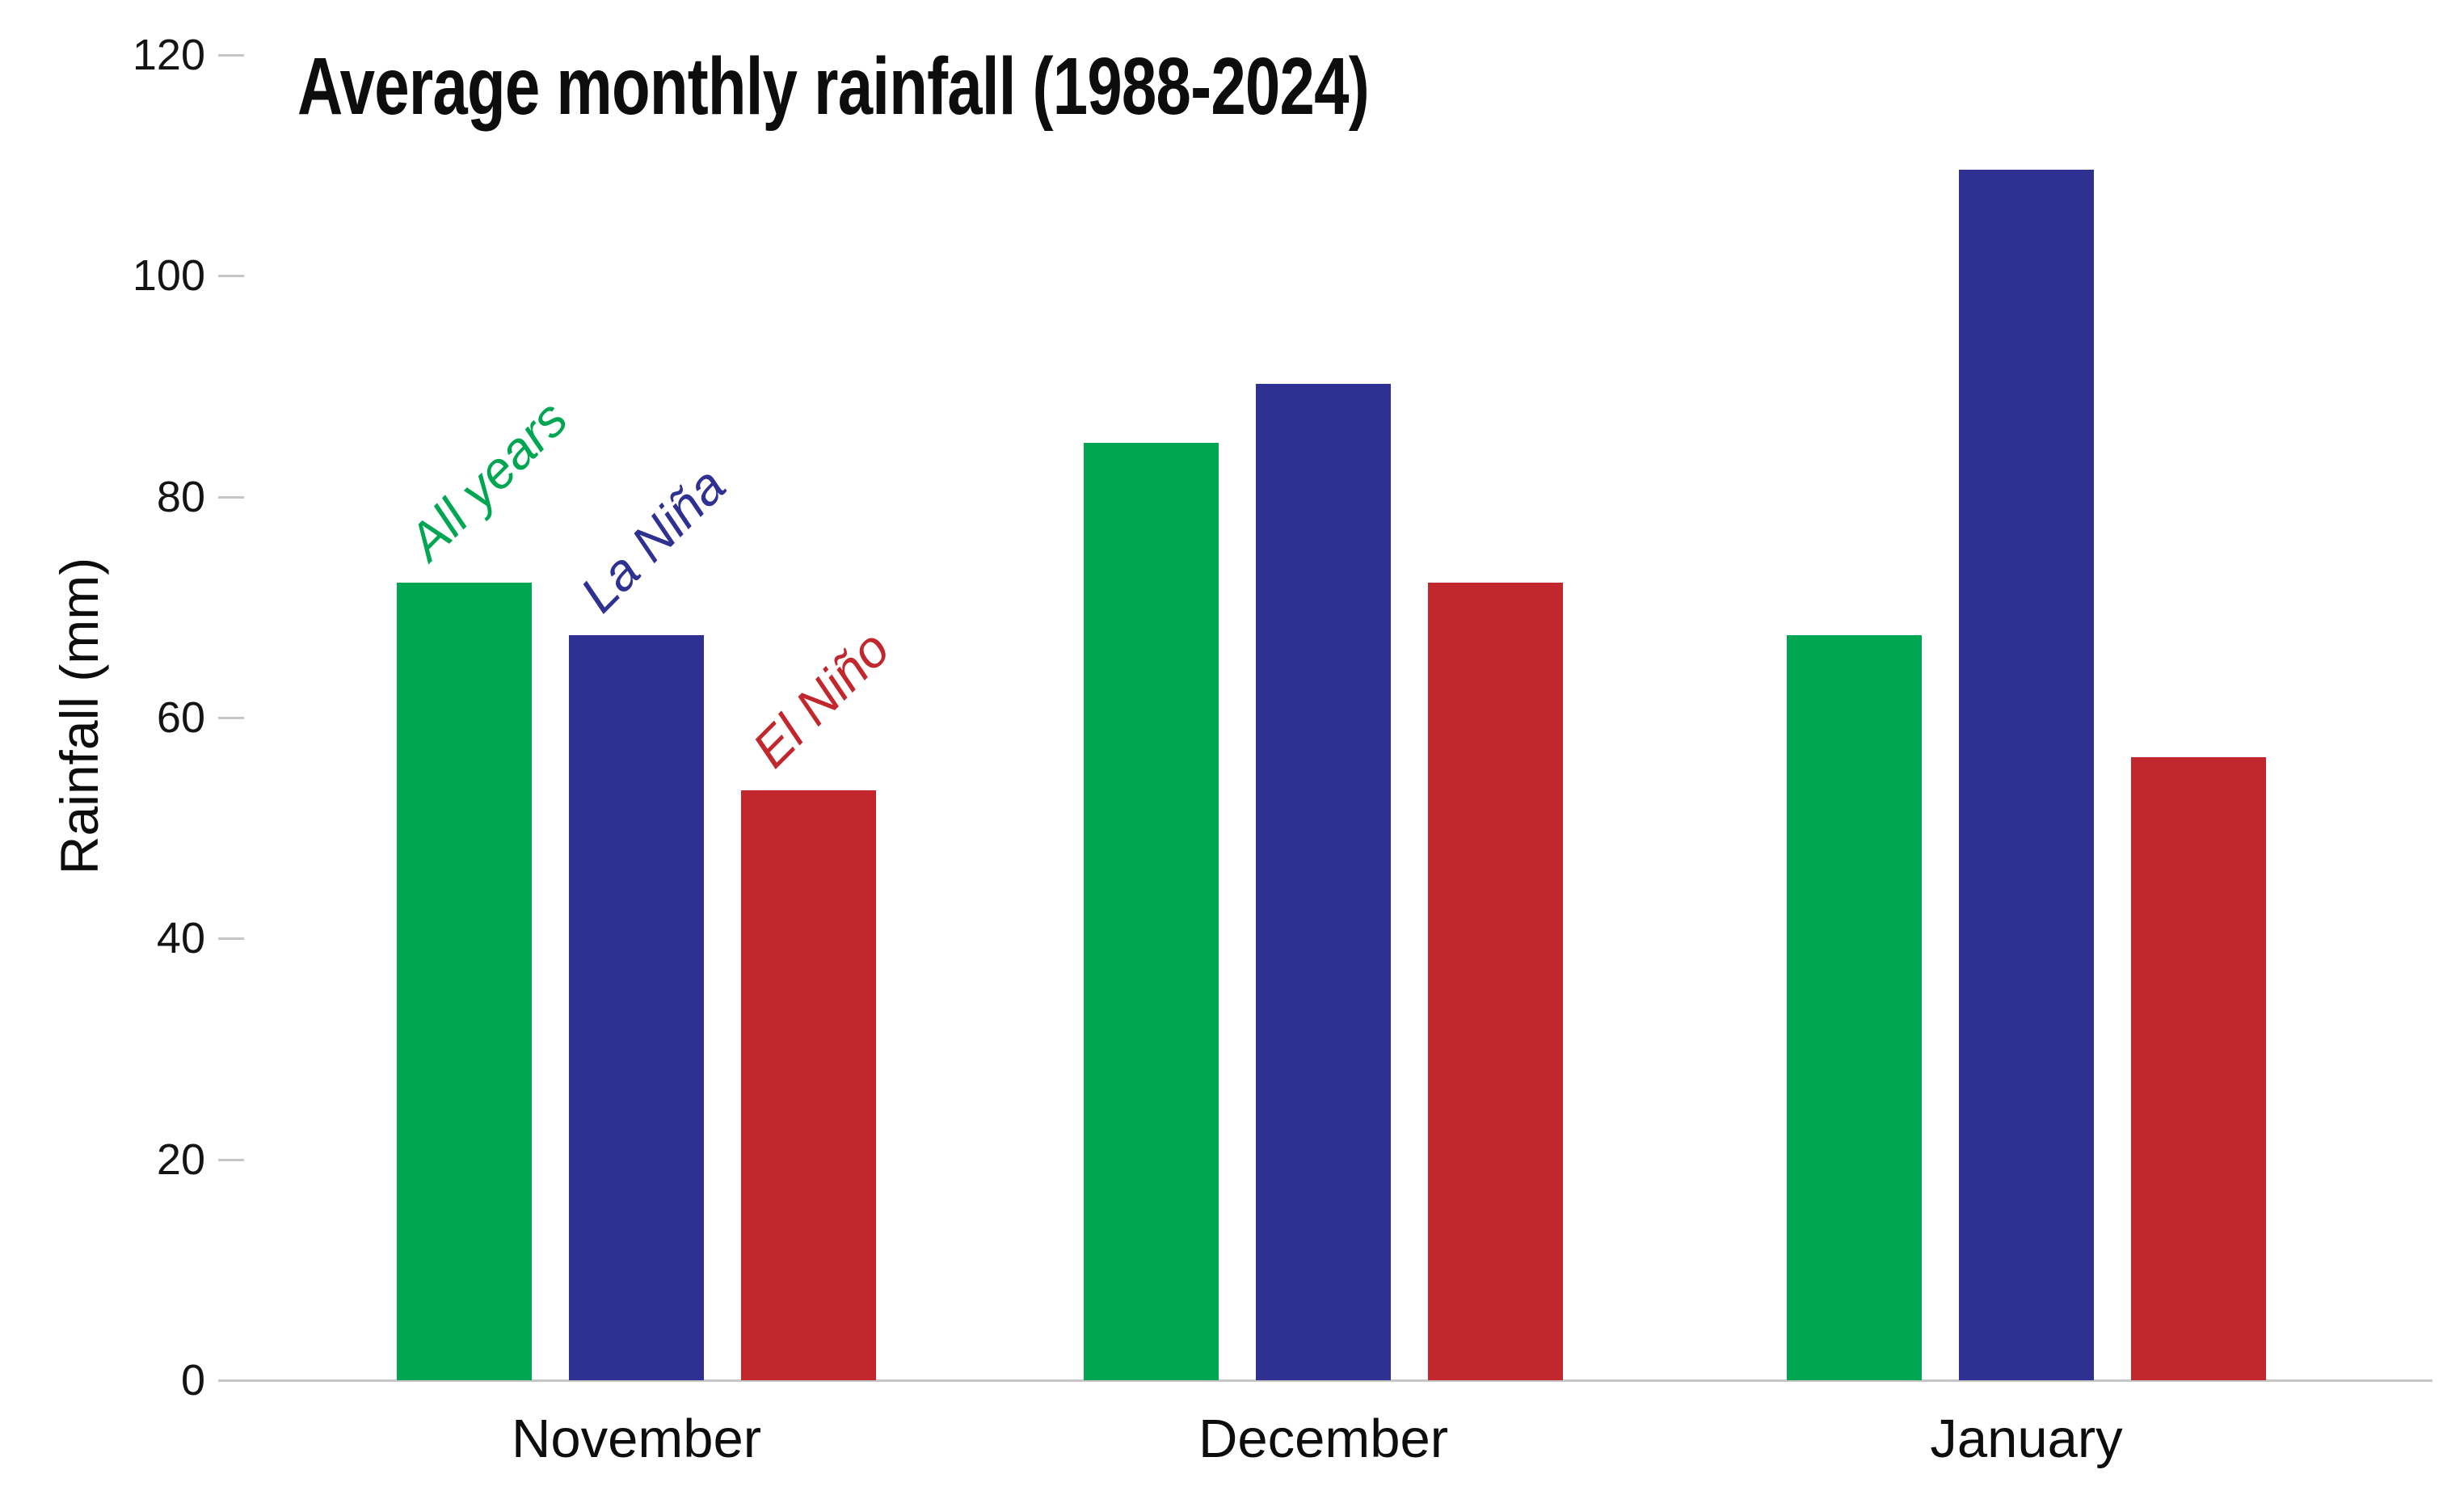 The width and height of the screenshot is (2464, 1495). Describe the element at coordinates (180, 717) in the screenshot. I see `y-tick-label-60: 60` at that location.